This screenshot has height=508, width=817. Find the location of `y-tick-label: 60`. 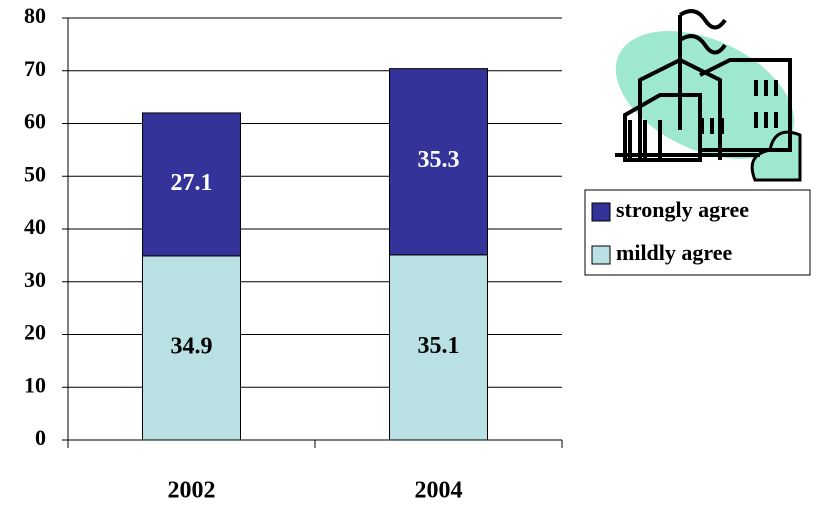

y-tick-label: 60 is located at coordinates (35, 121).